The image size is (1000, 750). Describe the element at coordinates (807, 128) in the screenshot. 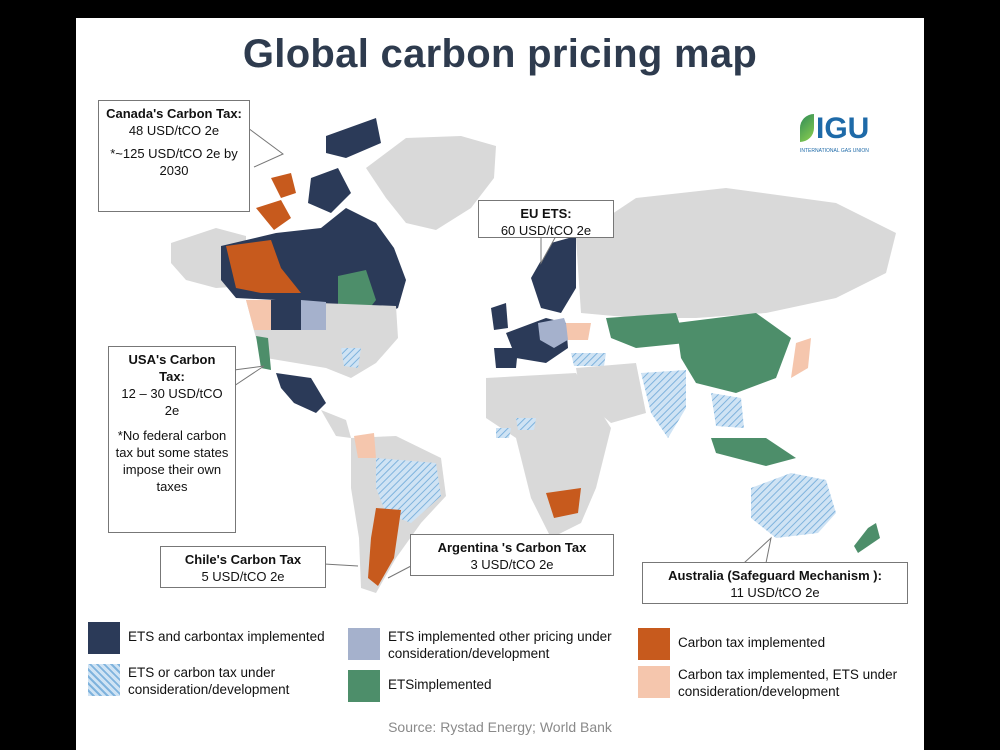

I see `igu-leaf-icon` at that location.